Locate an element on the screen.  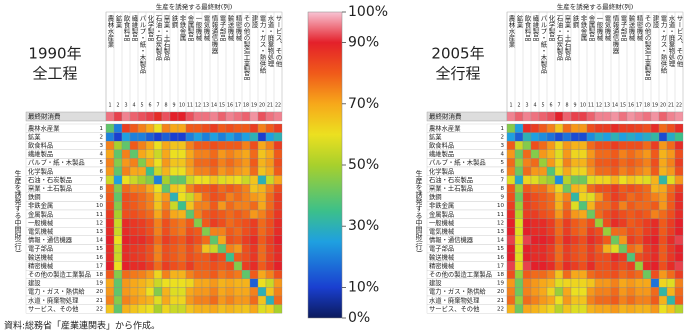
row-number: 17 is located at coordinates (99, 266).